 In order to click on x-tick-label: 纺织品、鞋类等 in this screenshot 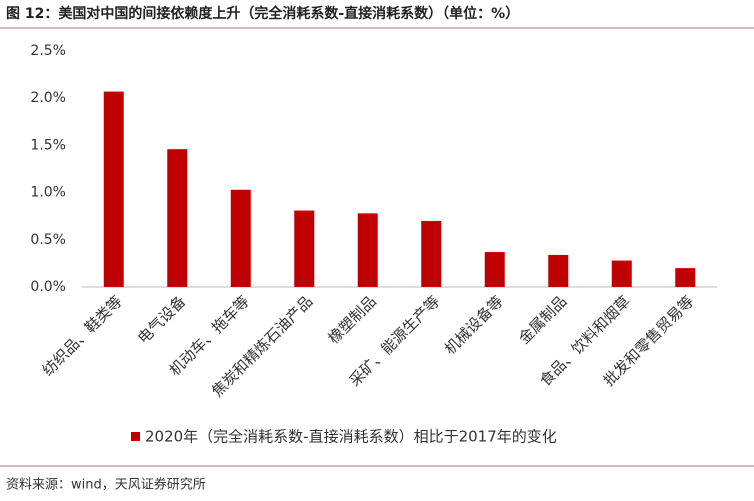, I will do `click(82, 335)`.